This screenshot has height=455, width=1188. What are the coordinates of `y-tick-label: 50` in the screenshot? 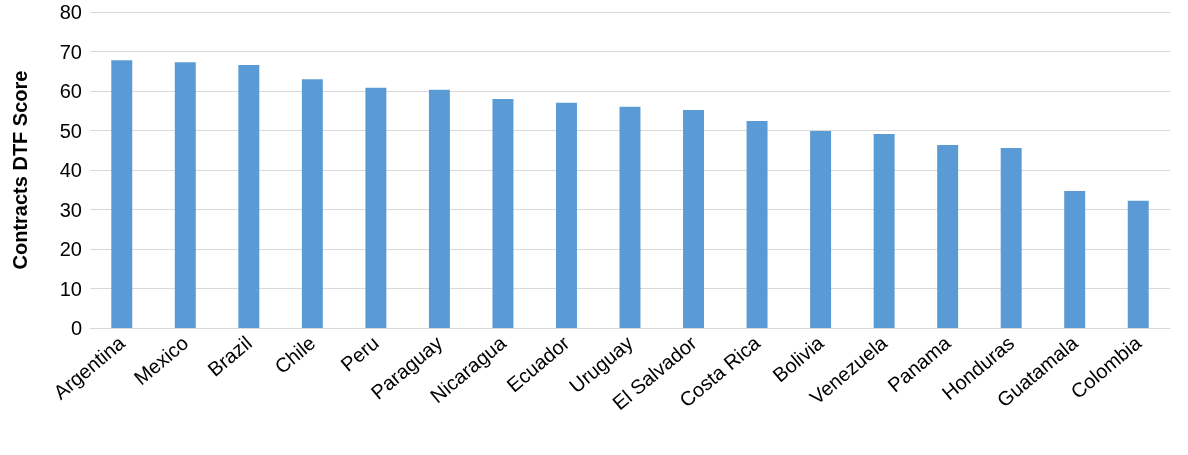 It's located at (70, 130).